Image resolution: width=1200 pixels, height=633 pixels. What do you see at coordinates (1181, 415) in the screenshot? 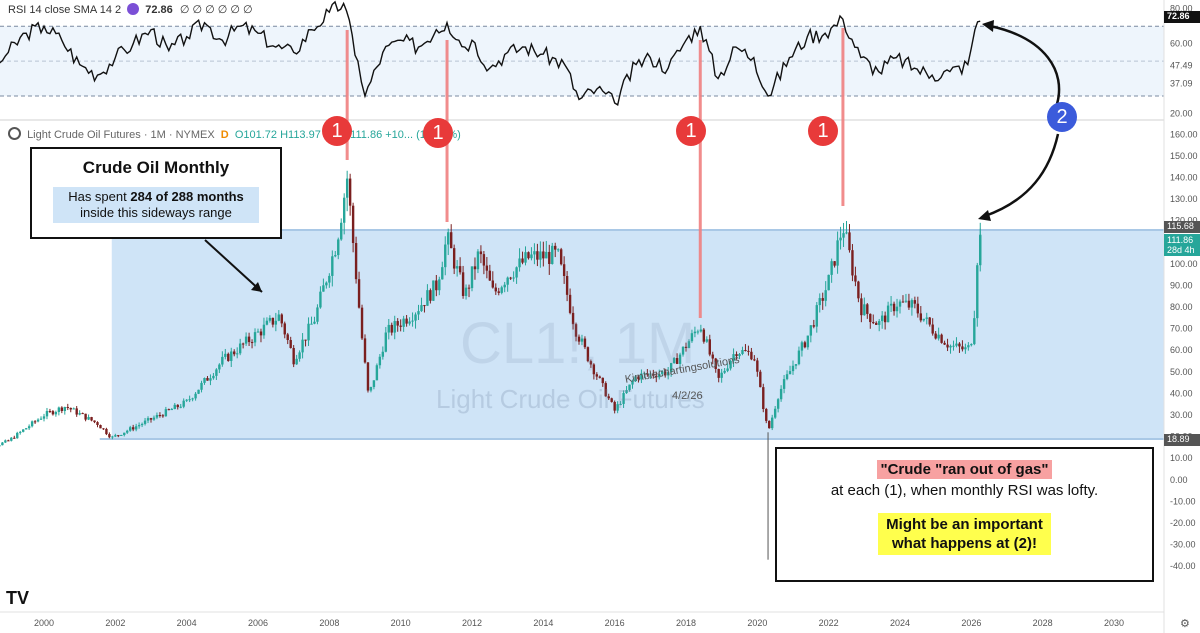
I see `price-tick-label: 30.00` at bounding box center [1181, 415].